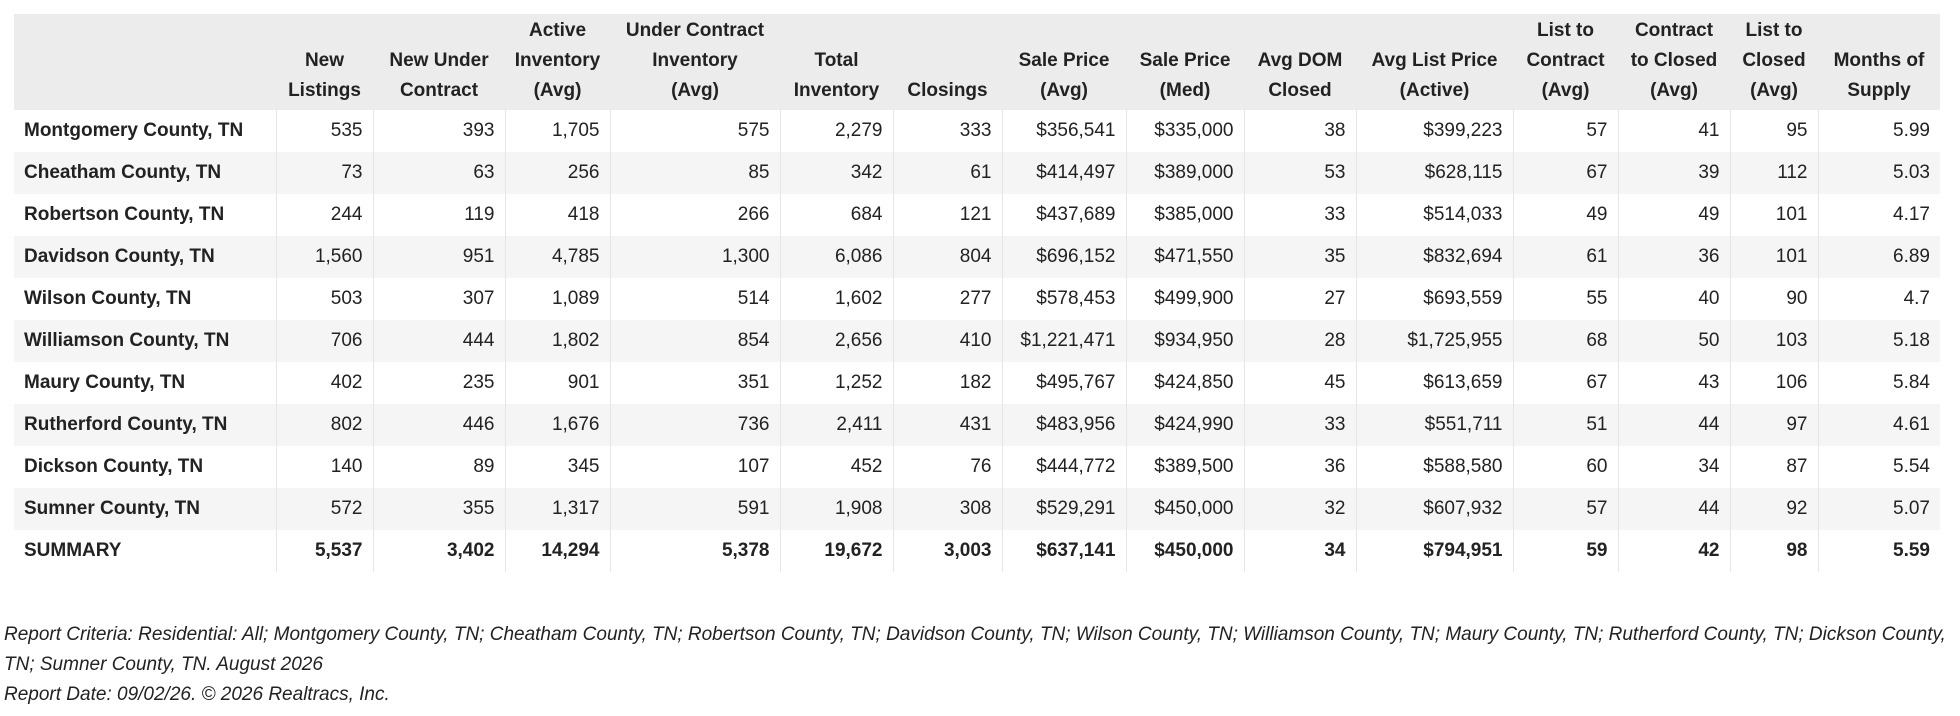 The height and width of the screenshot is (716, 1960). Describe the element at coordinates (145, 551) in the screenshot. I see `summary-label: SUMMARY` at that location.